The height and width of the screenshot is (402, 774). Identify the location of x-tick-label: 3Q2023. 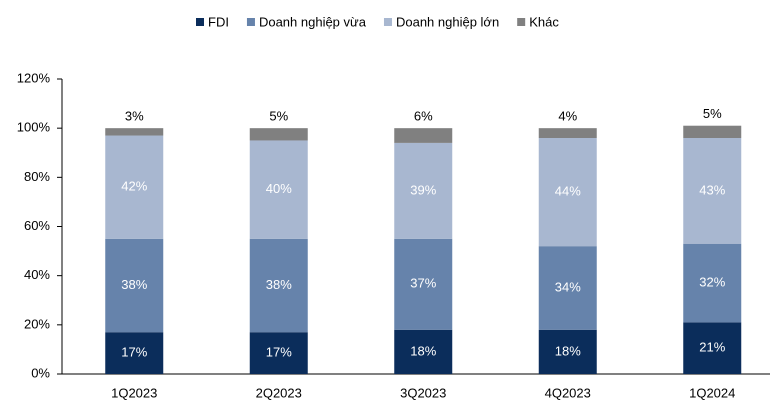
(423, 392).